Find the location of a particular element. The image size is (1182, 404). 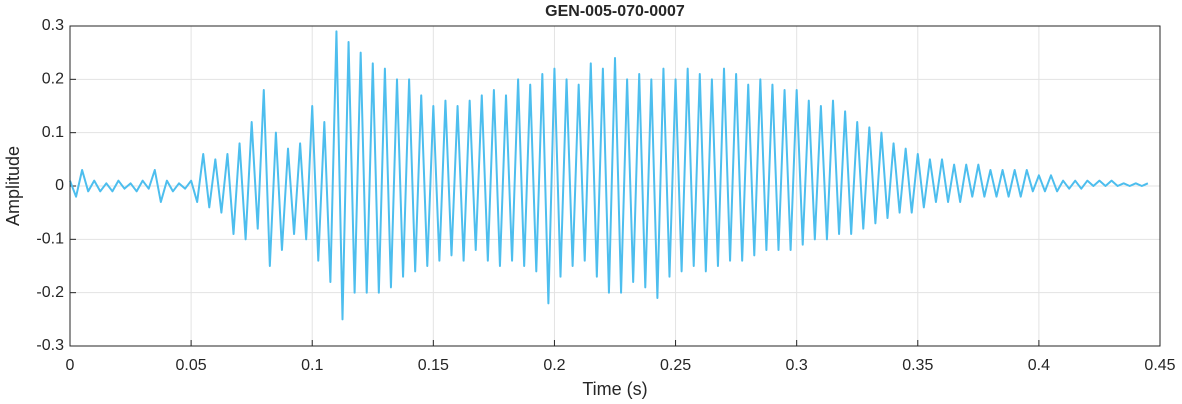

x-tick-label: 0.45 is located at coordinates (1159, 365).